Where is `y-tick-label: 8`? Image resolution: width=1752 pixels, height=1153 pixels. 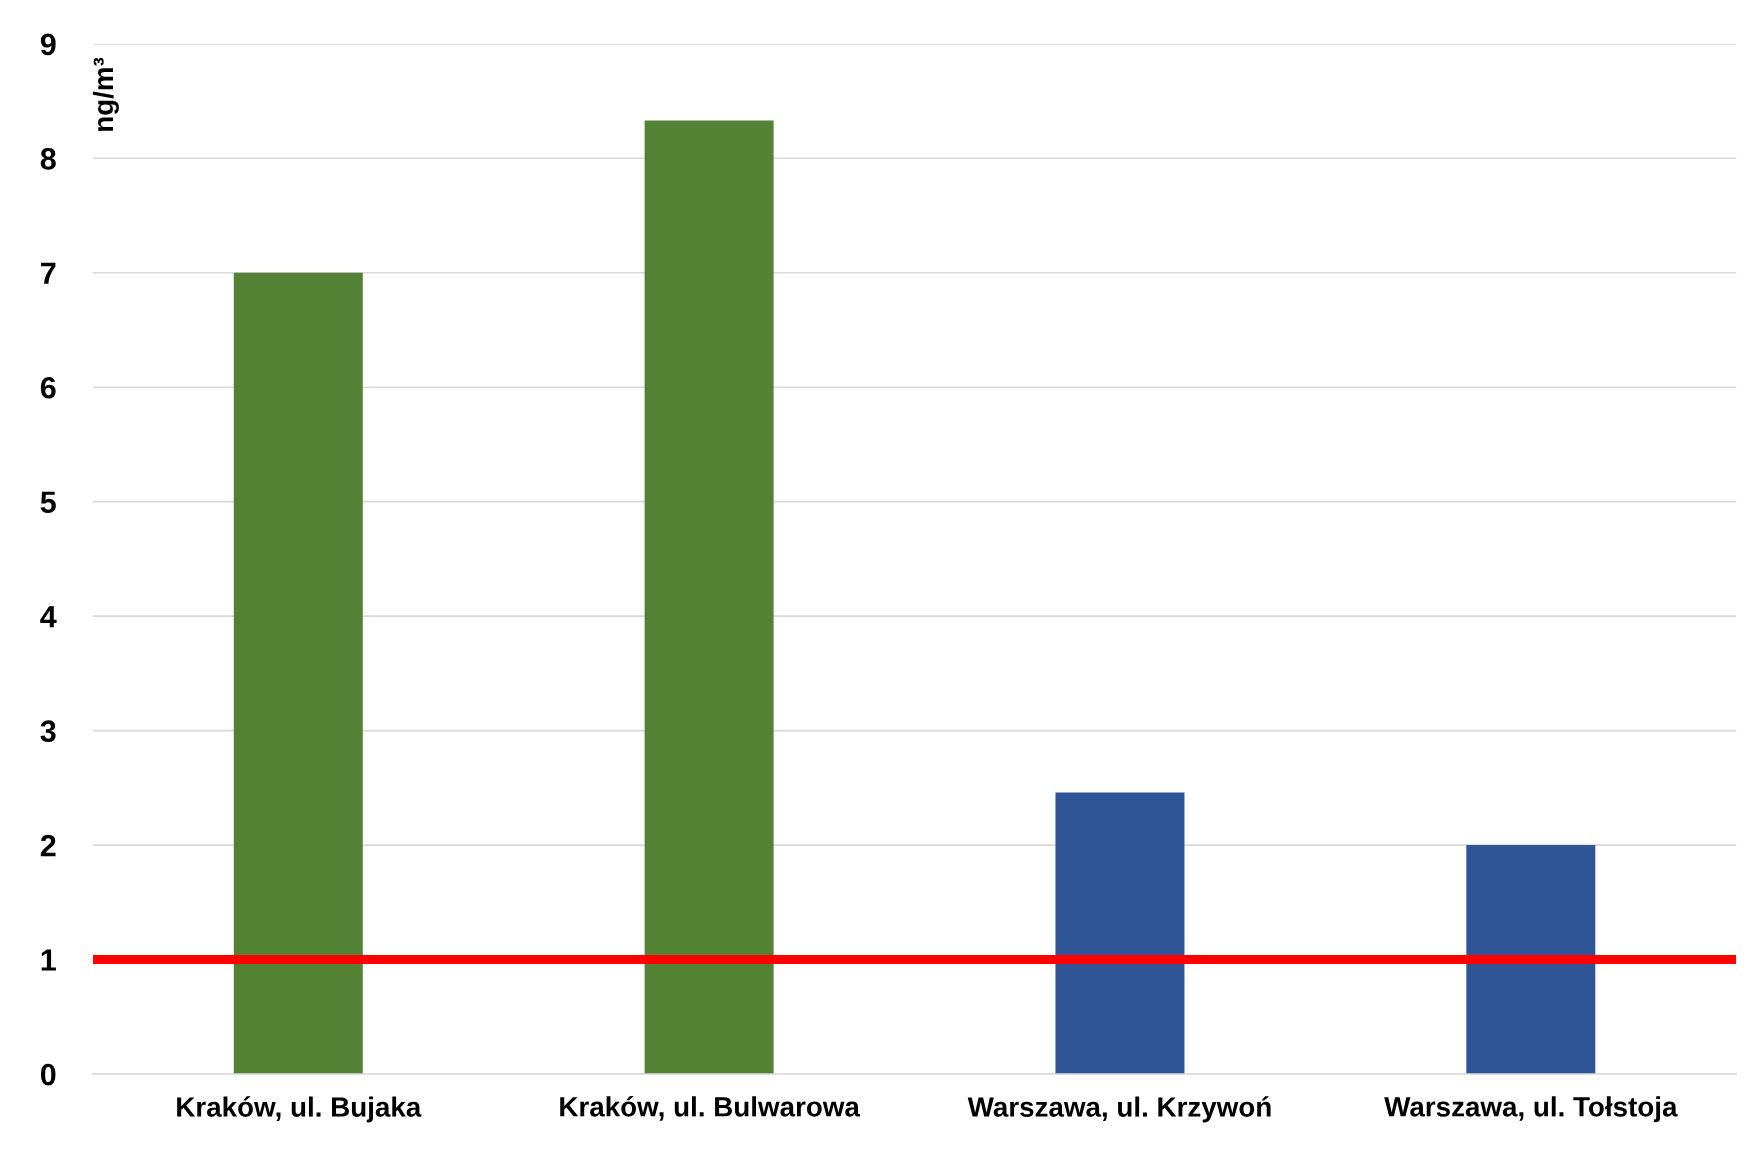
y-tick-label: 8 is located at coordinates (48, 159).